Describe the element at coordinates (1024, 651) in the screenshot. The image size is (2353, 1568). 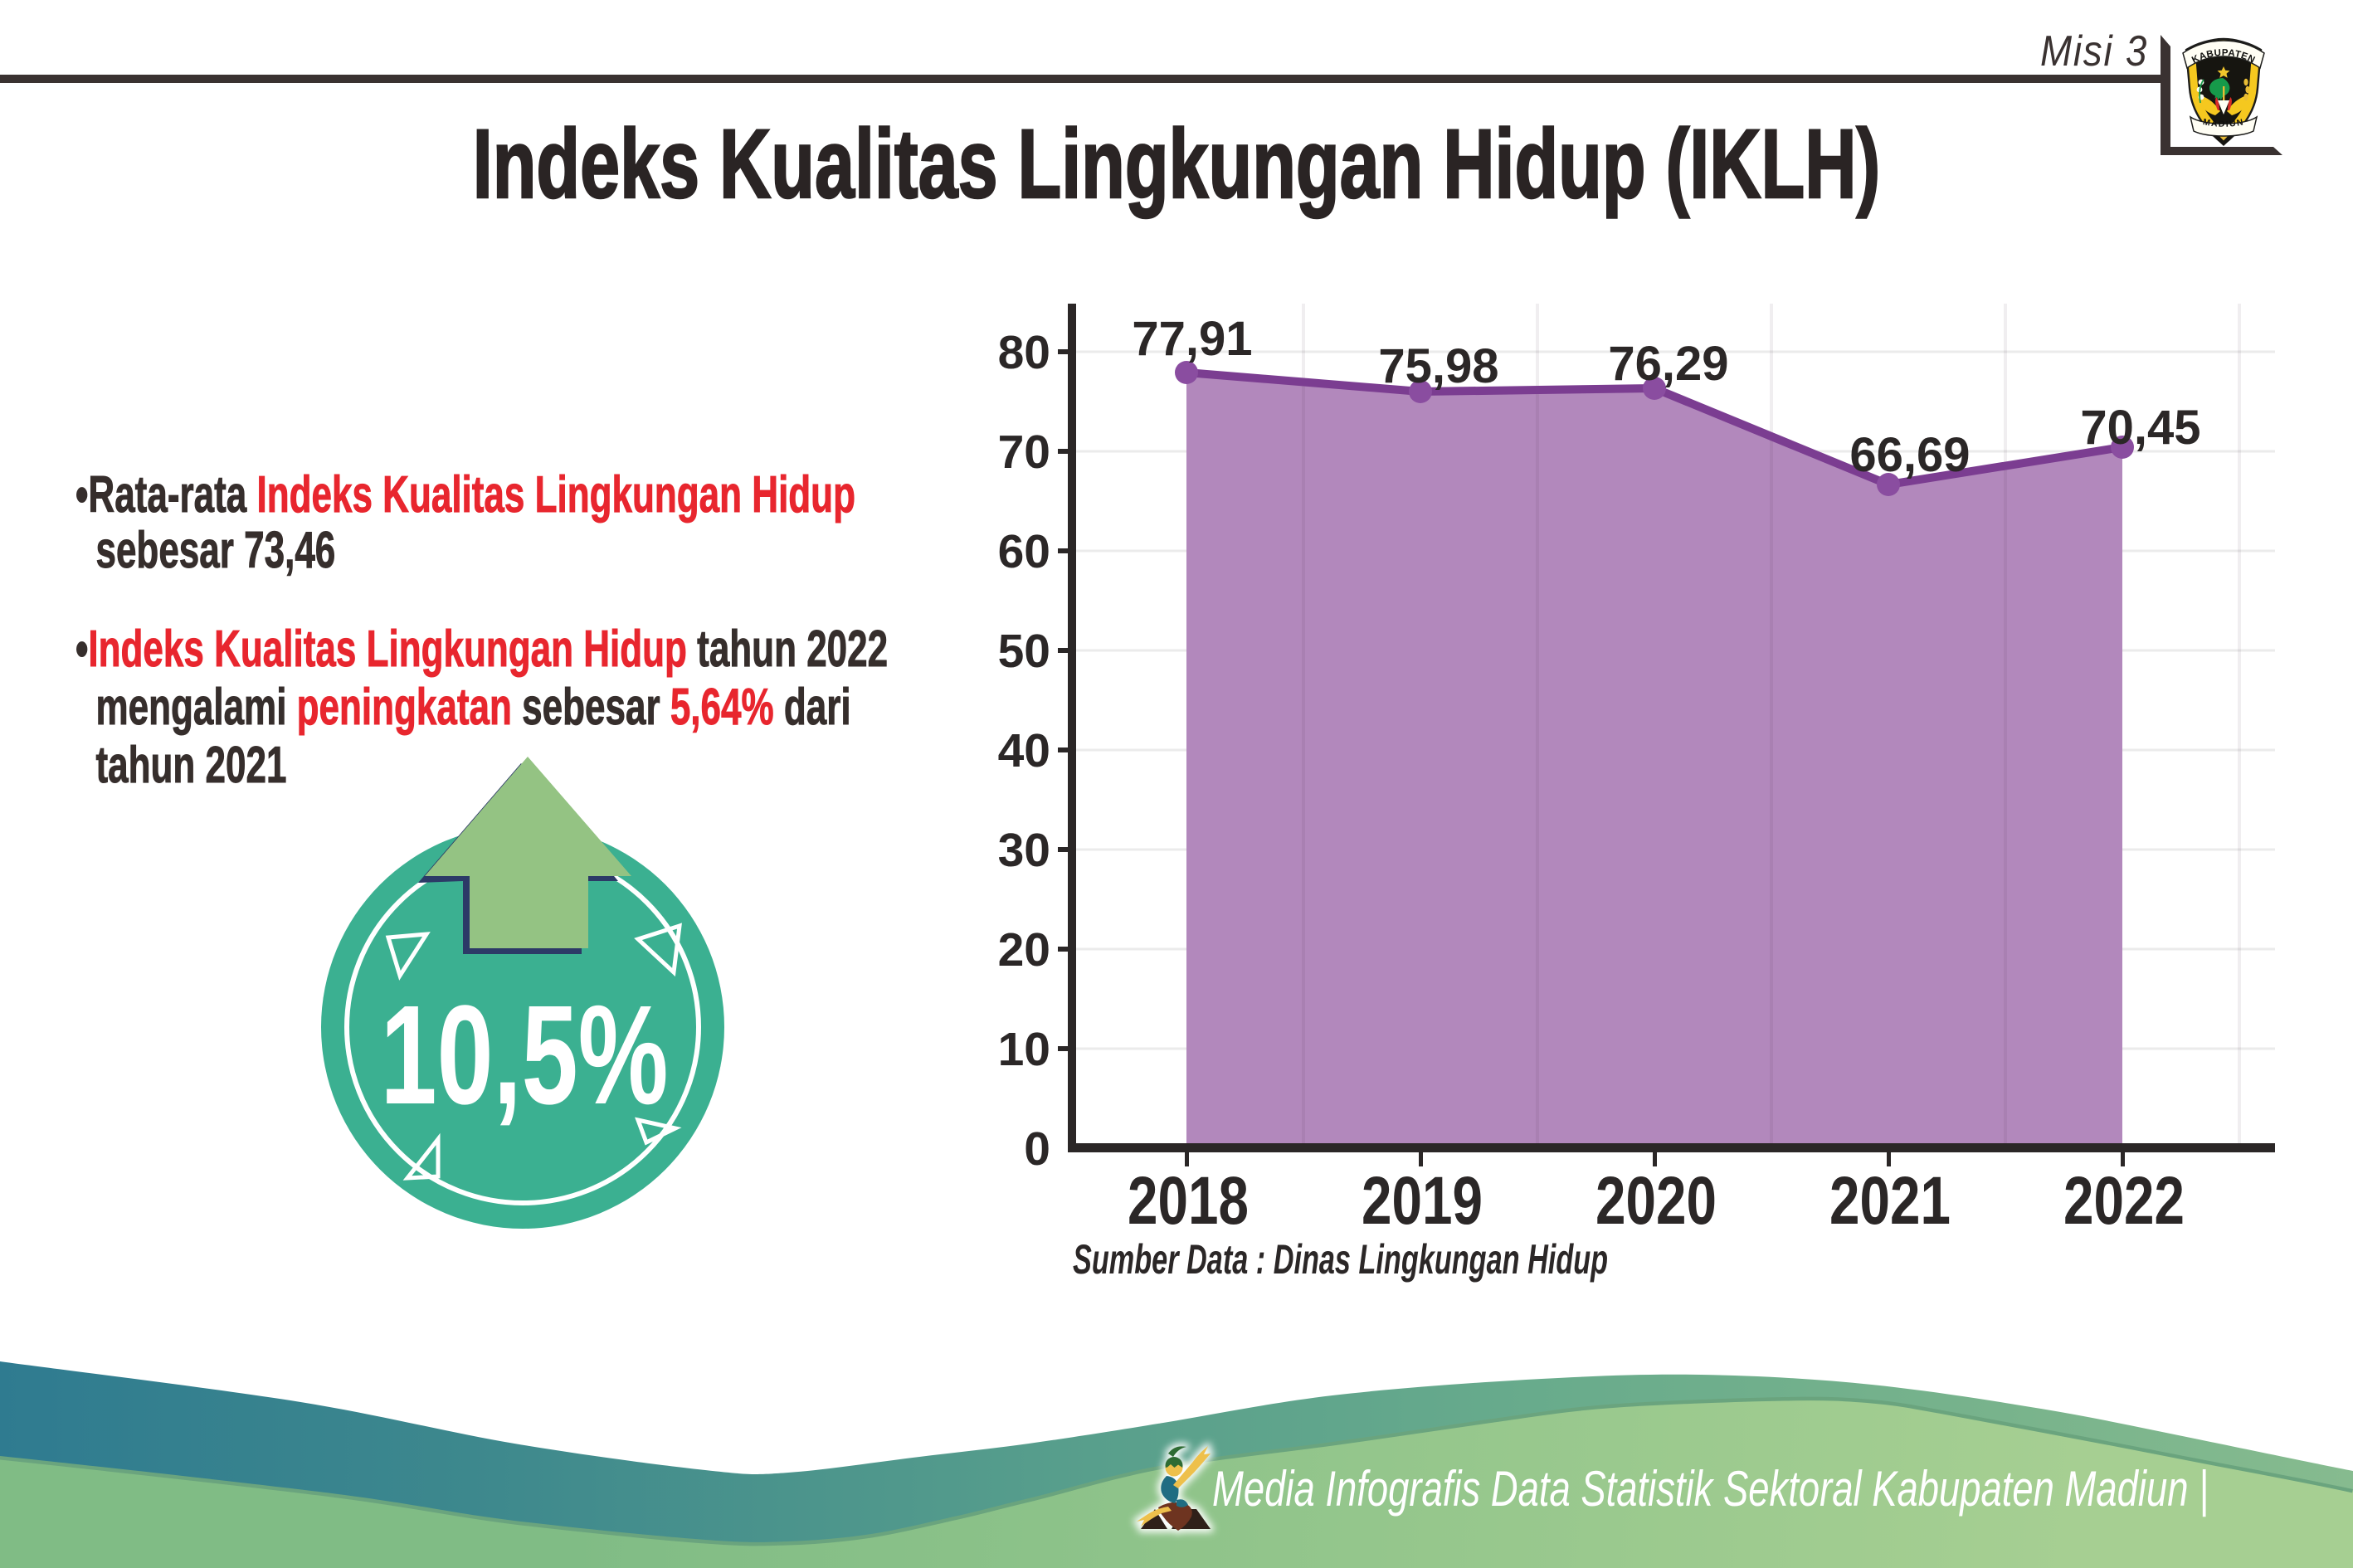
I see `svg-text: 50` at that location.